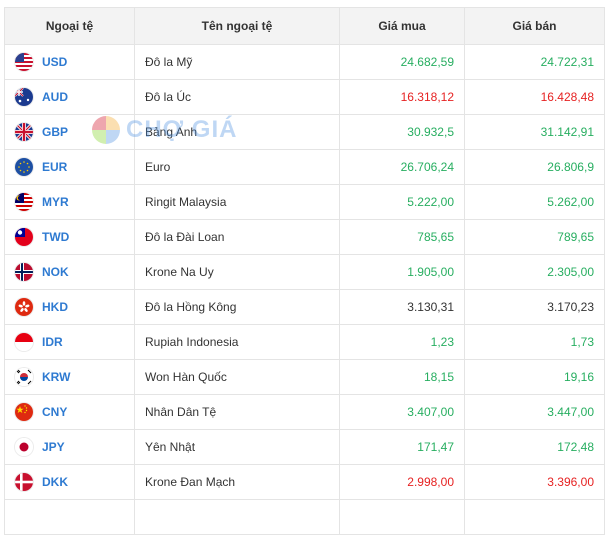 The width and height of the screenshot is (609, 535). Describe the element at coordinates (534, 26) in the screenshot. I see `header-sell: Giá bán` at that location.